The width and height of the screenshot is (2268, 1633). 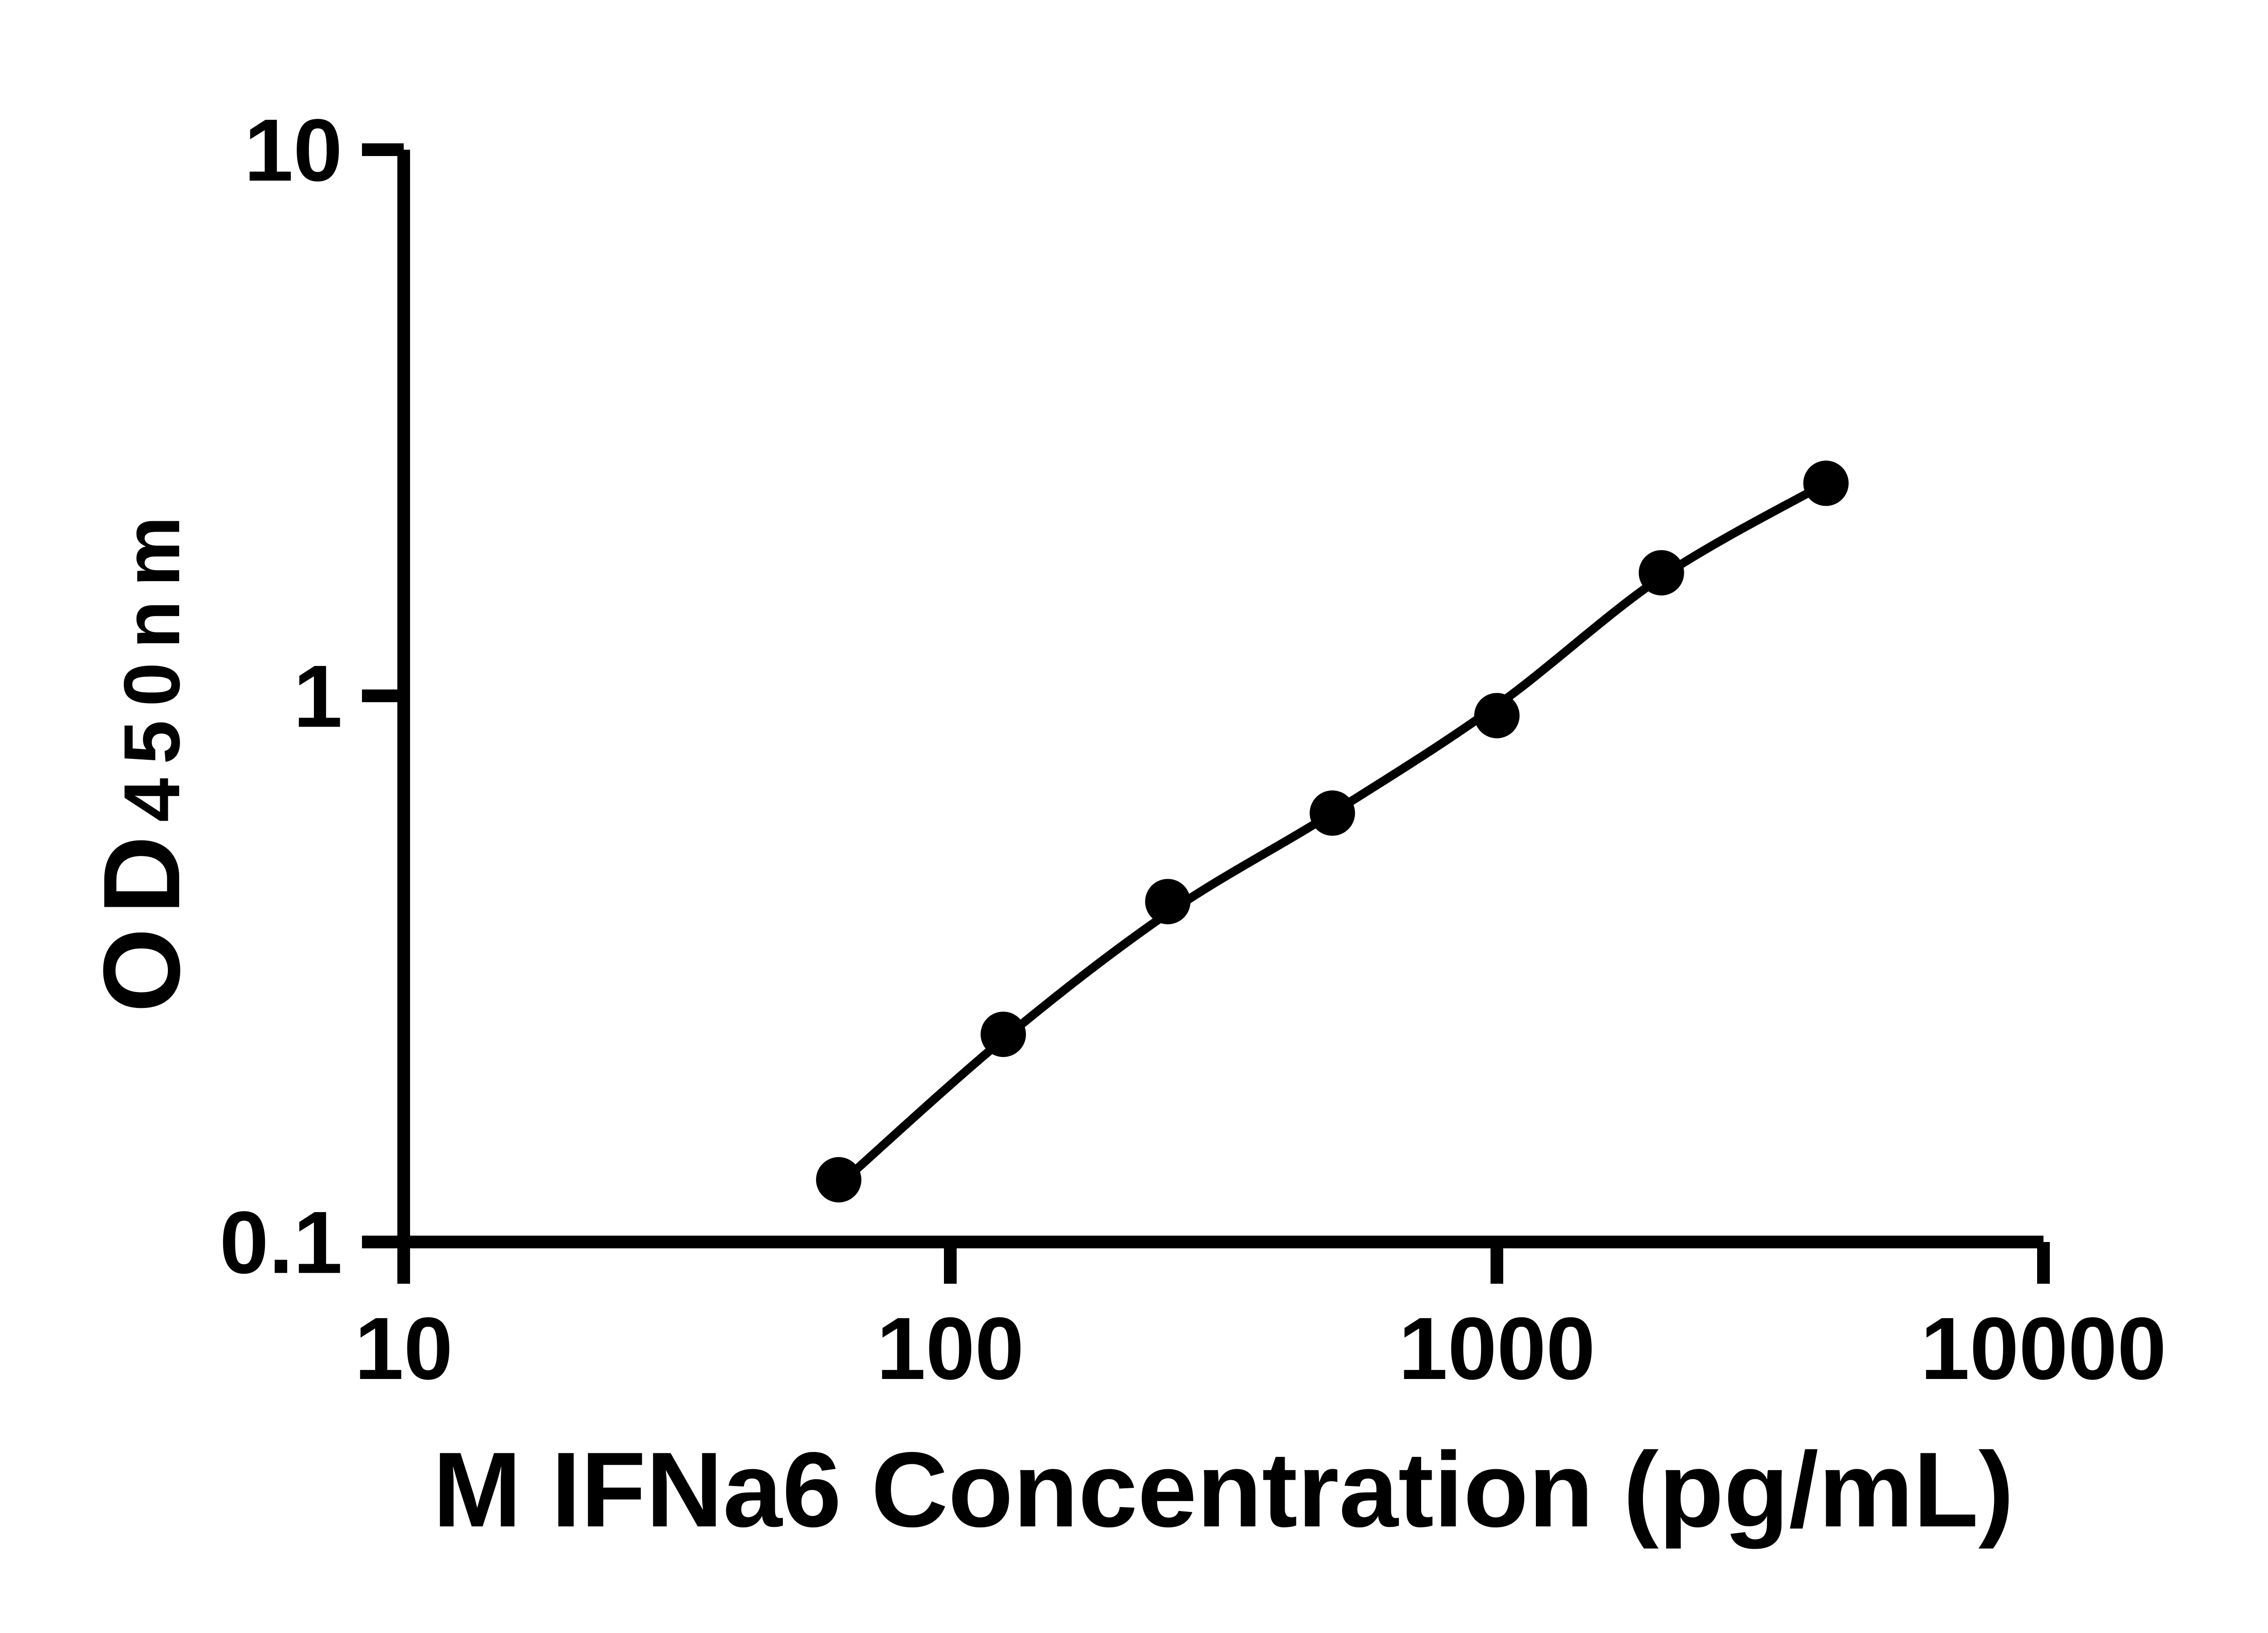 I want to click on y-axis-tick-label: 0.1, so click(x=281, y=1242).